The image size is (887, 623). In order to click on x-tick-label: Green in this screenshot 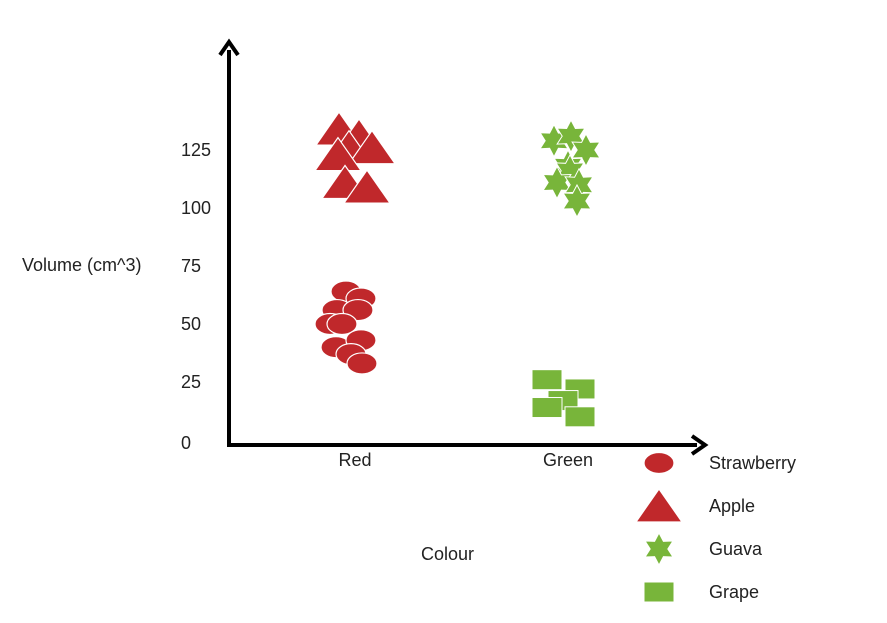, I will do `click(568, 460)`.